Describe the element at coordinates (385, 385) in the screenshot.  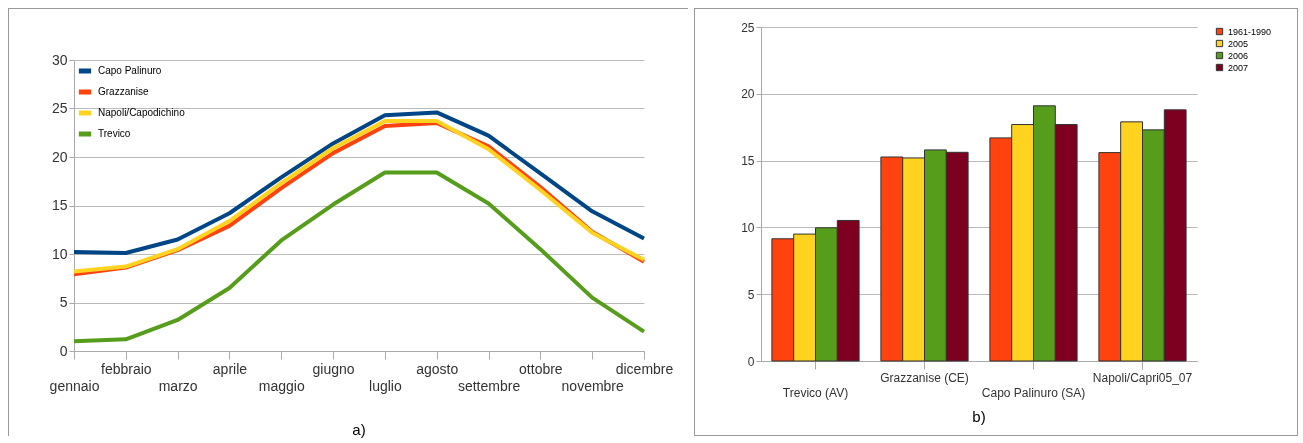
I see `x-tick-label: luglio` at that location.